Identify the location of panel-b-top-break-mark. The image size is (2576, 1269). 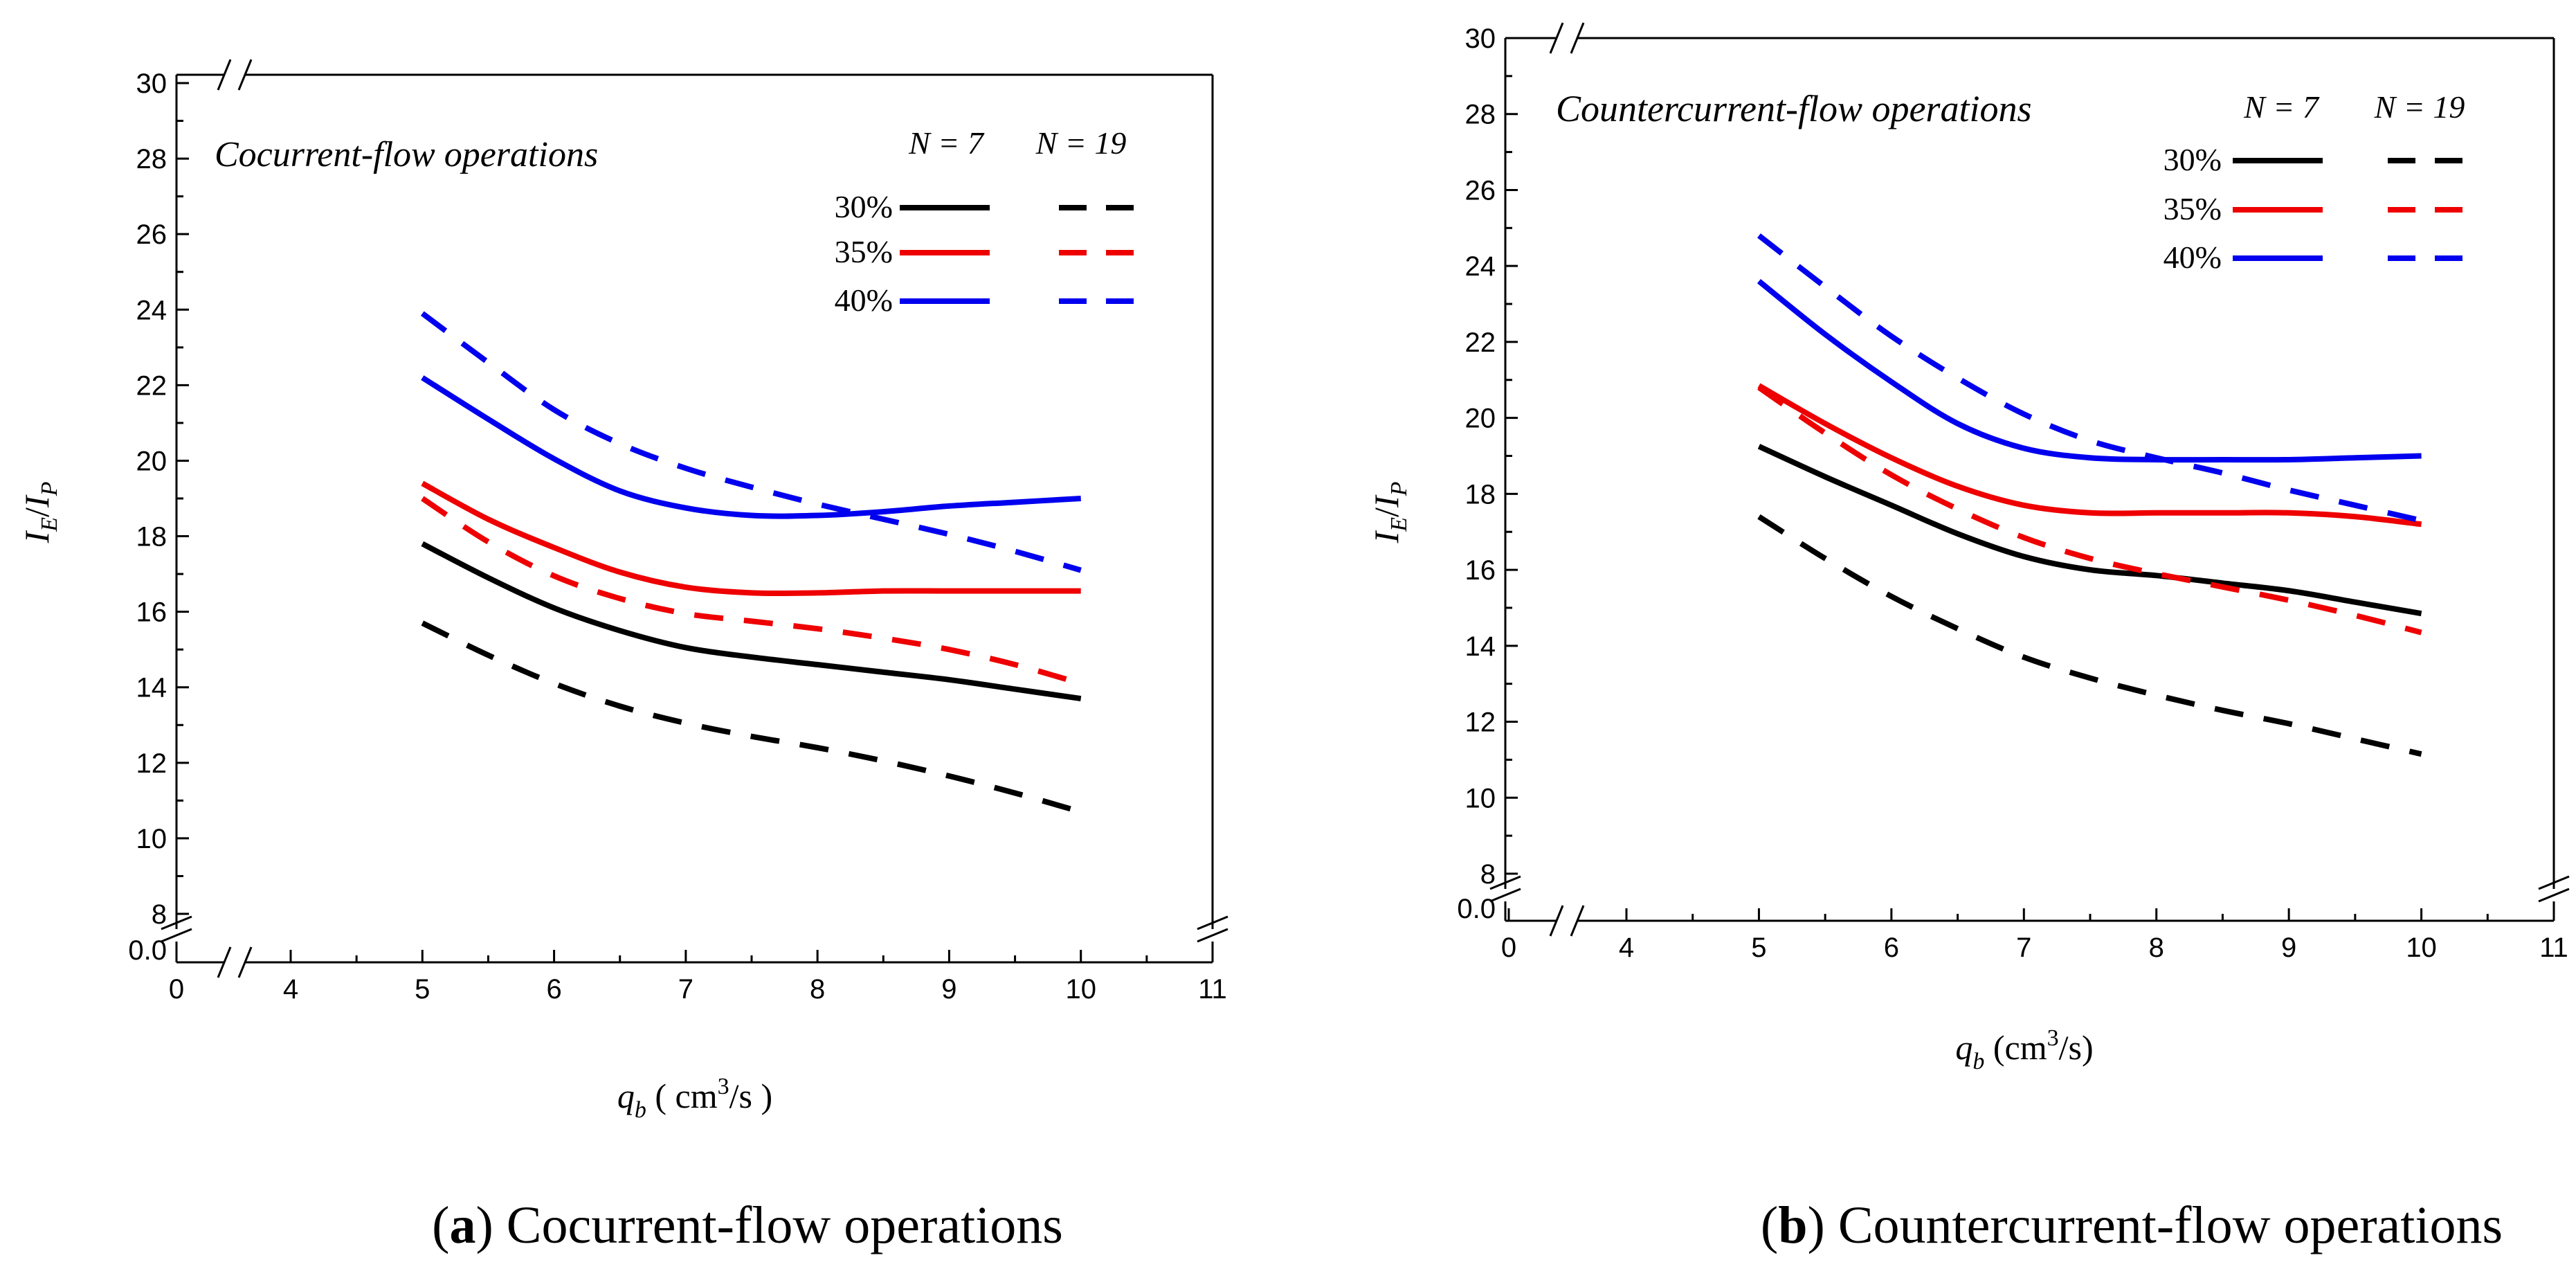
(1567, 38).